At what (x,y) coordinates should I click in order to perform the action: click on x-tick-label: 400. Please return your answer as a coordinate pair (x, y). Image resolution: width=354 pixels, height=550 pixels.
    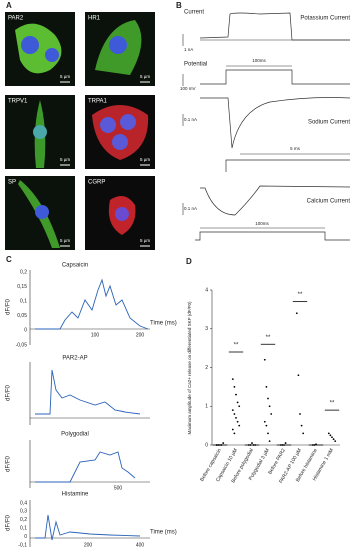
    Looking at the image, I should click on (140, 545).